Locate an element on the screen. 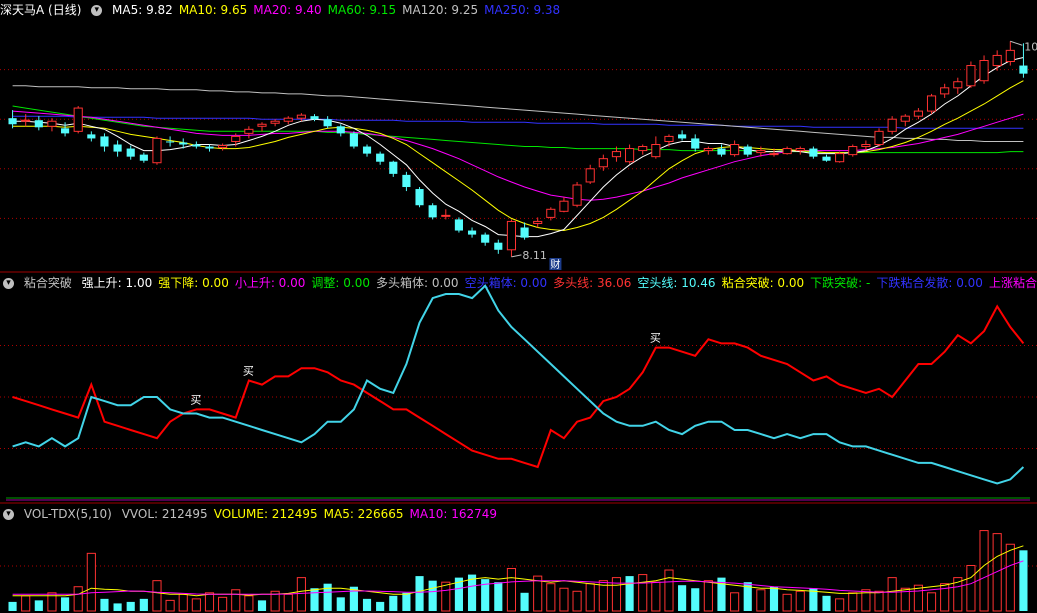  volume-item: VVOL: 212495 is located at coordinates (164, 514).